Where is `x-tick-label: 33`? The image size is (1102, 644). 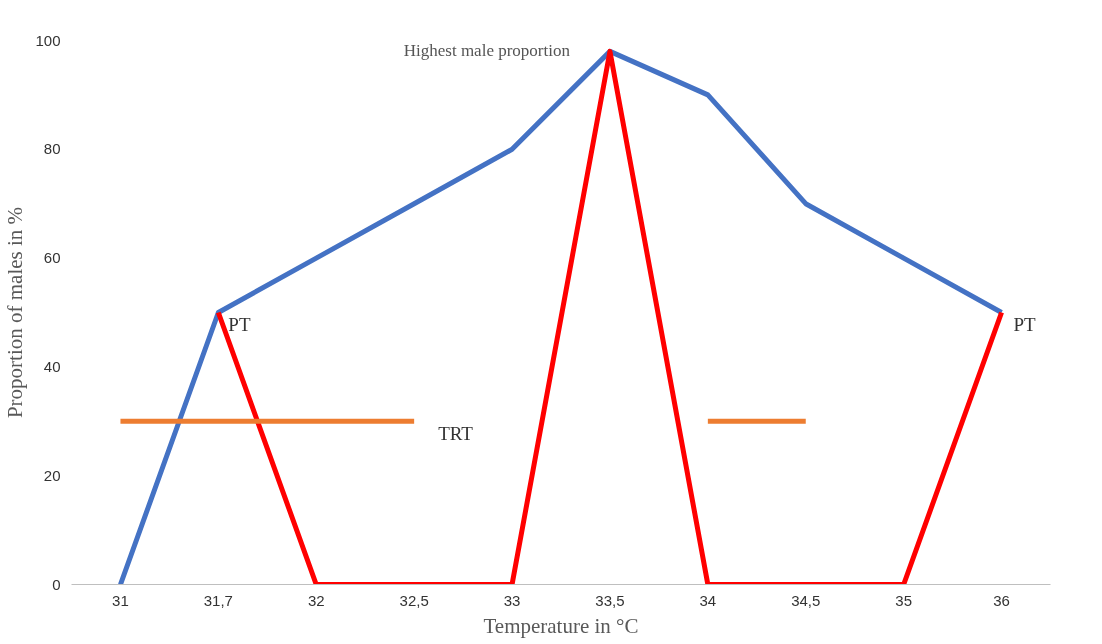
x-tick-label: 33 is located at coordinates (512, 600).